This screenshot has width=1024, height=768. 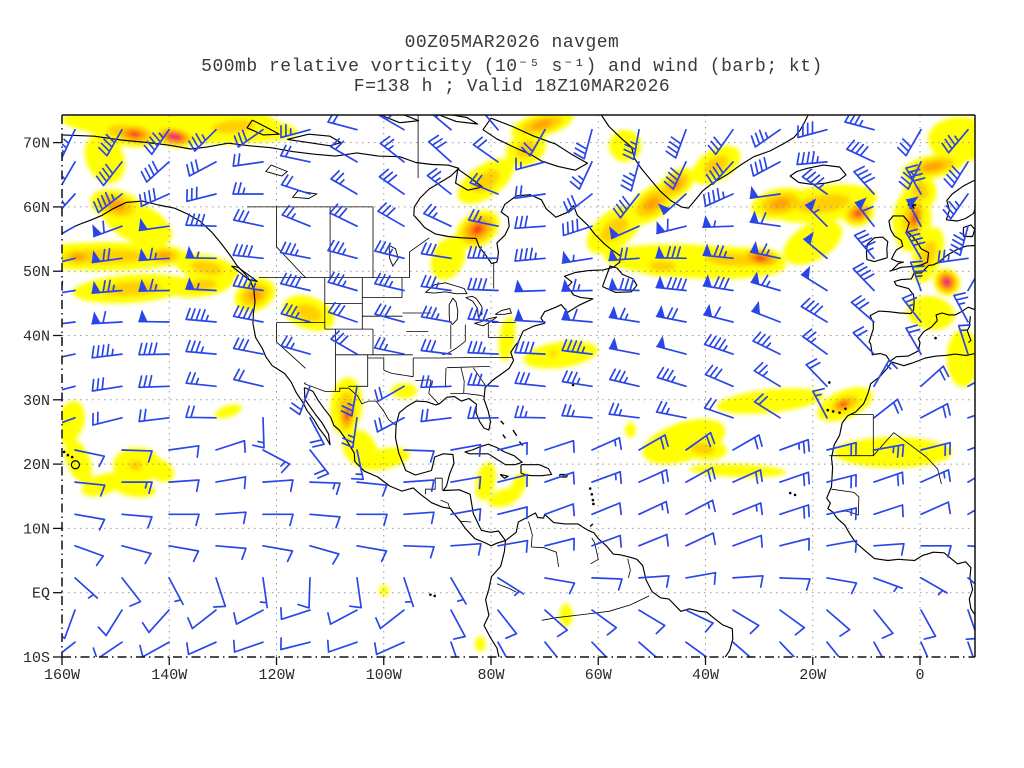 What do you see at coordinates (919, 675) in the screenshot?
I see `lon-tick-label: 0` at bounding box center [919, 675].